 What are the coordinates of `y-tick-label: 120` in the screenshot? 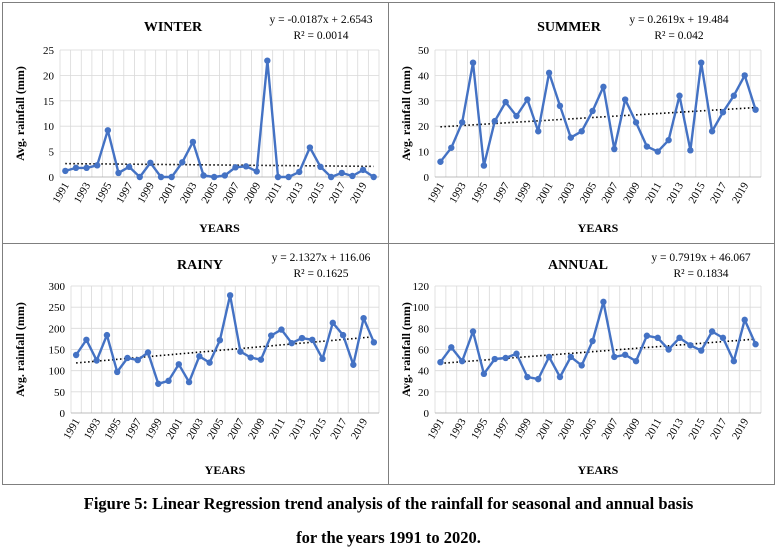 It's located at (421, 287).